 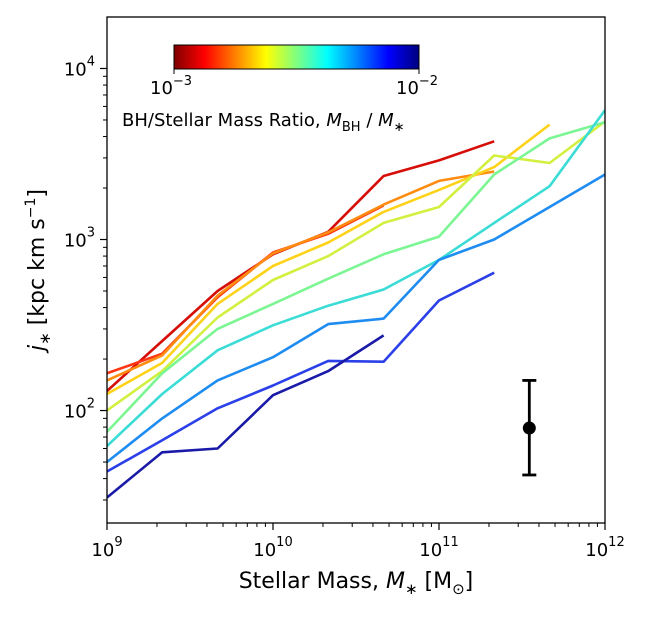 I want to click on errorbar-point, so click(x=529, y=428).